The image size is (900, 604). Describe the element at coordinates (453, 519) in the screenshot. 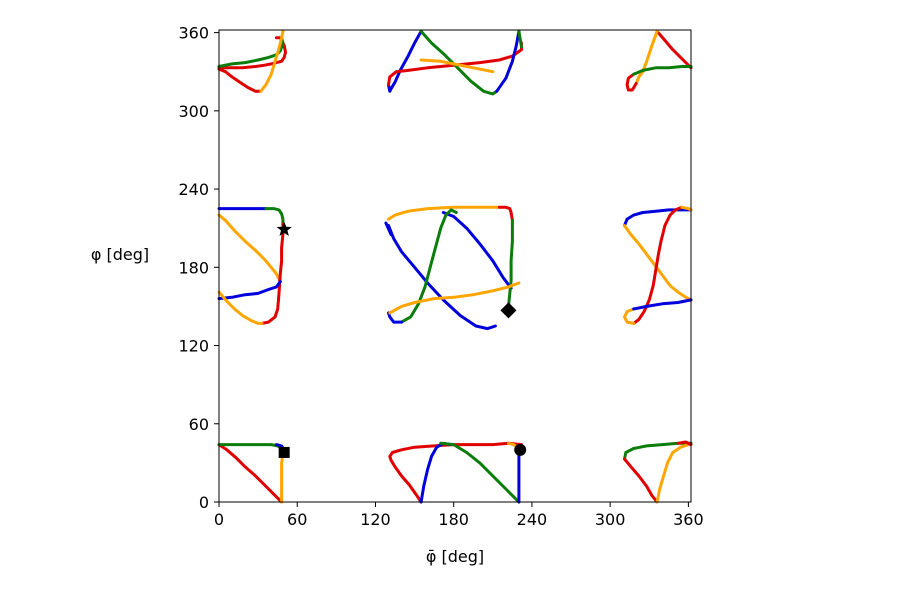

I see `x-tick-label: 180` at that location.